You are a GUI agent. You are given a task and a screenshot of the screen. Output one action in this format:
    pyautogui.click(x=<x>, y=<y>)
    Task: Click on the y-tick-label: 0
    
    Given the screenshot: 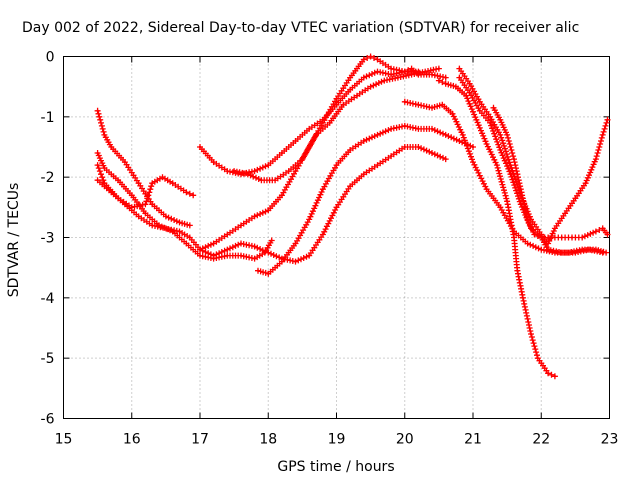 What is the action you would take?
    pyautogui.click(x=50, y=58)
    